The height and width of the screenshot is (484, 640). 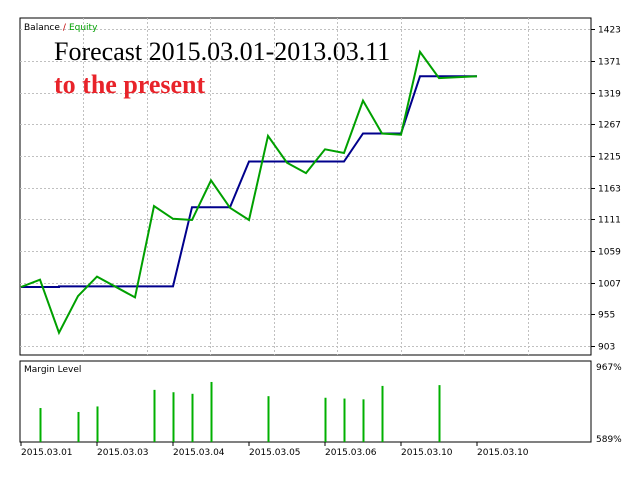 What do you see at coordinates (42, 28) in the screenshot?
I see `legend-balance: Balance` at bounding box center [42, 28].